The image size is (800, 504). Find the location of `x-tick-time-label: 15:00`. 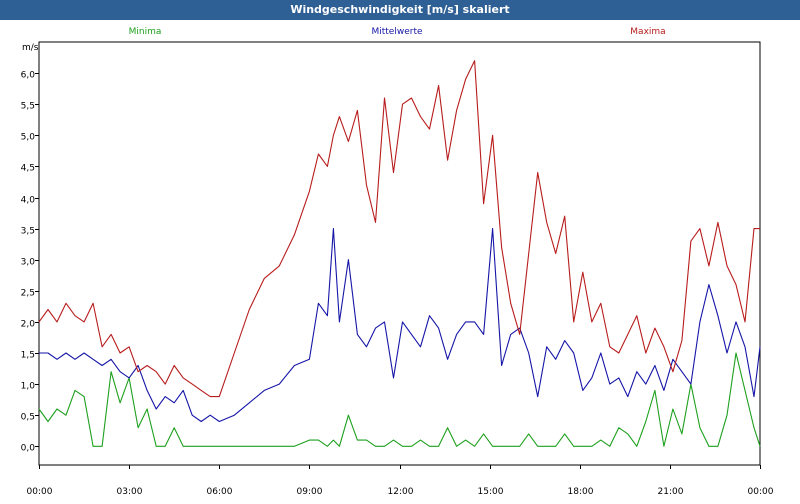

x-tick-time-label: 15:00 is located at coordinates (491, 492).